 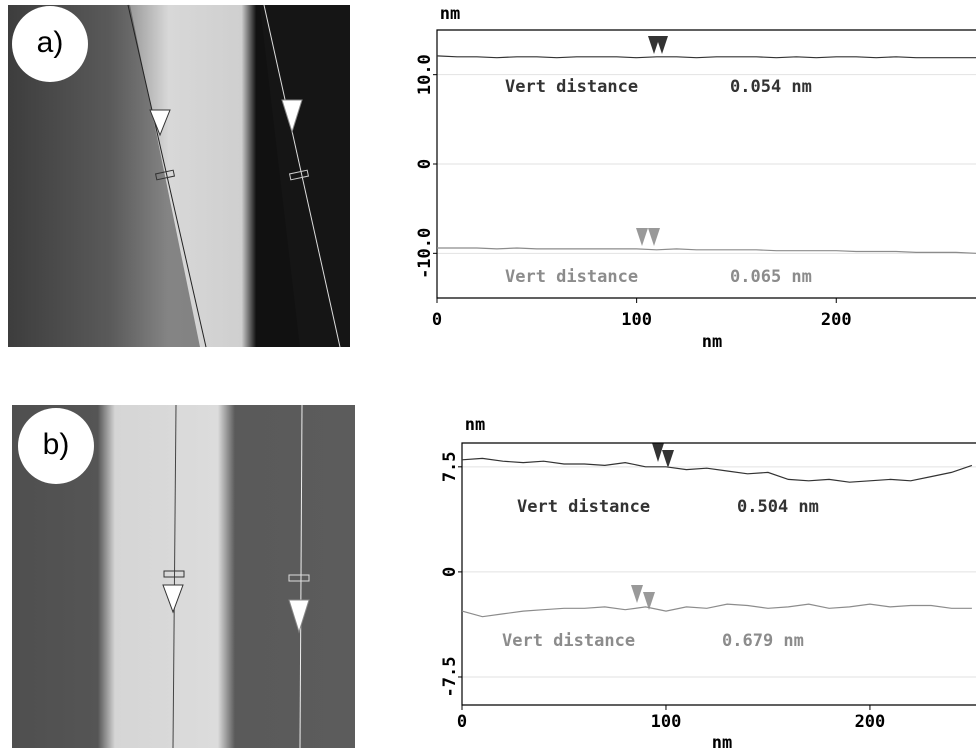 I want to click on y-tick-label: -10.0, so click(x=425, y=253).